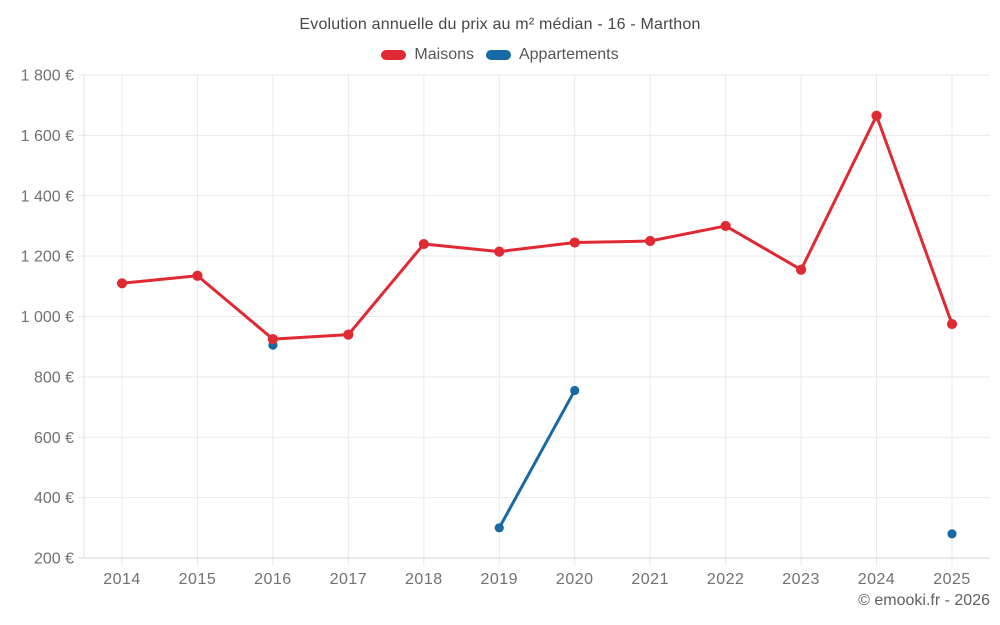  Describe the element at coordinates (952, 324) in the screenshot. I see `data-point-maisons-2025` at that location.